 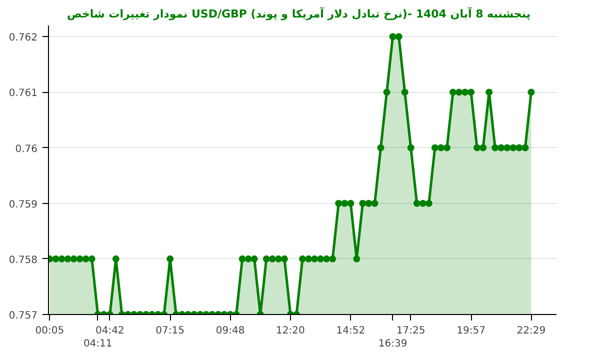 I want to click on x-tick-label: 09:48, so click(x=230, y=331).